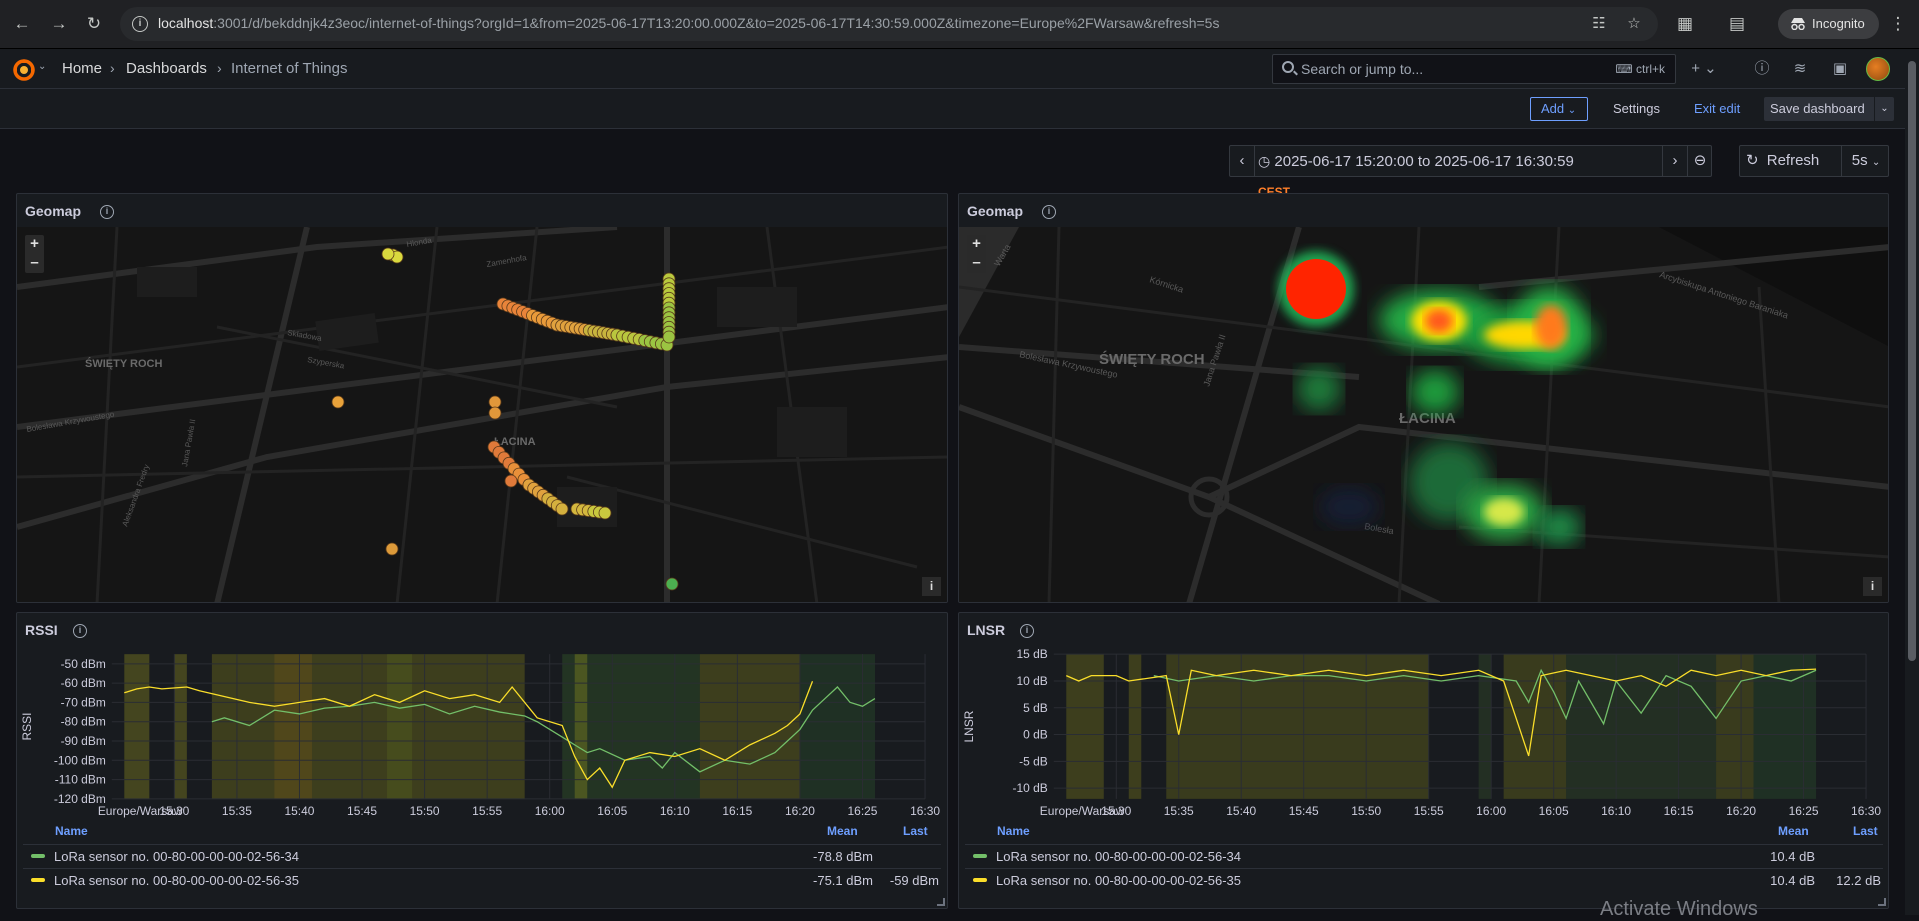 This screenshot has width=1919, height=921. Describe the element at coordinates (1379, 528) in the screenshot. I see `map-label: Bolesła` at that location.